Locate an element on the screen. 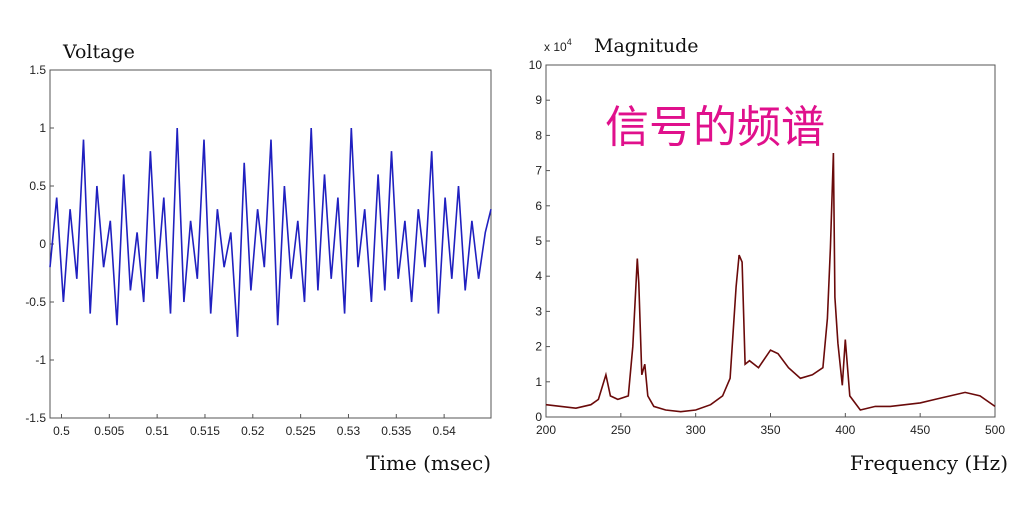 This screenshot has height=509, width=1030. magnitude-y-tick-label: 9 is located at coordinates (538, 100).